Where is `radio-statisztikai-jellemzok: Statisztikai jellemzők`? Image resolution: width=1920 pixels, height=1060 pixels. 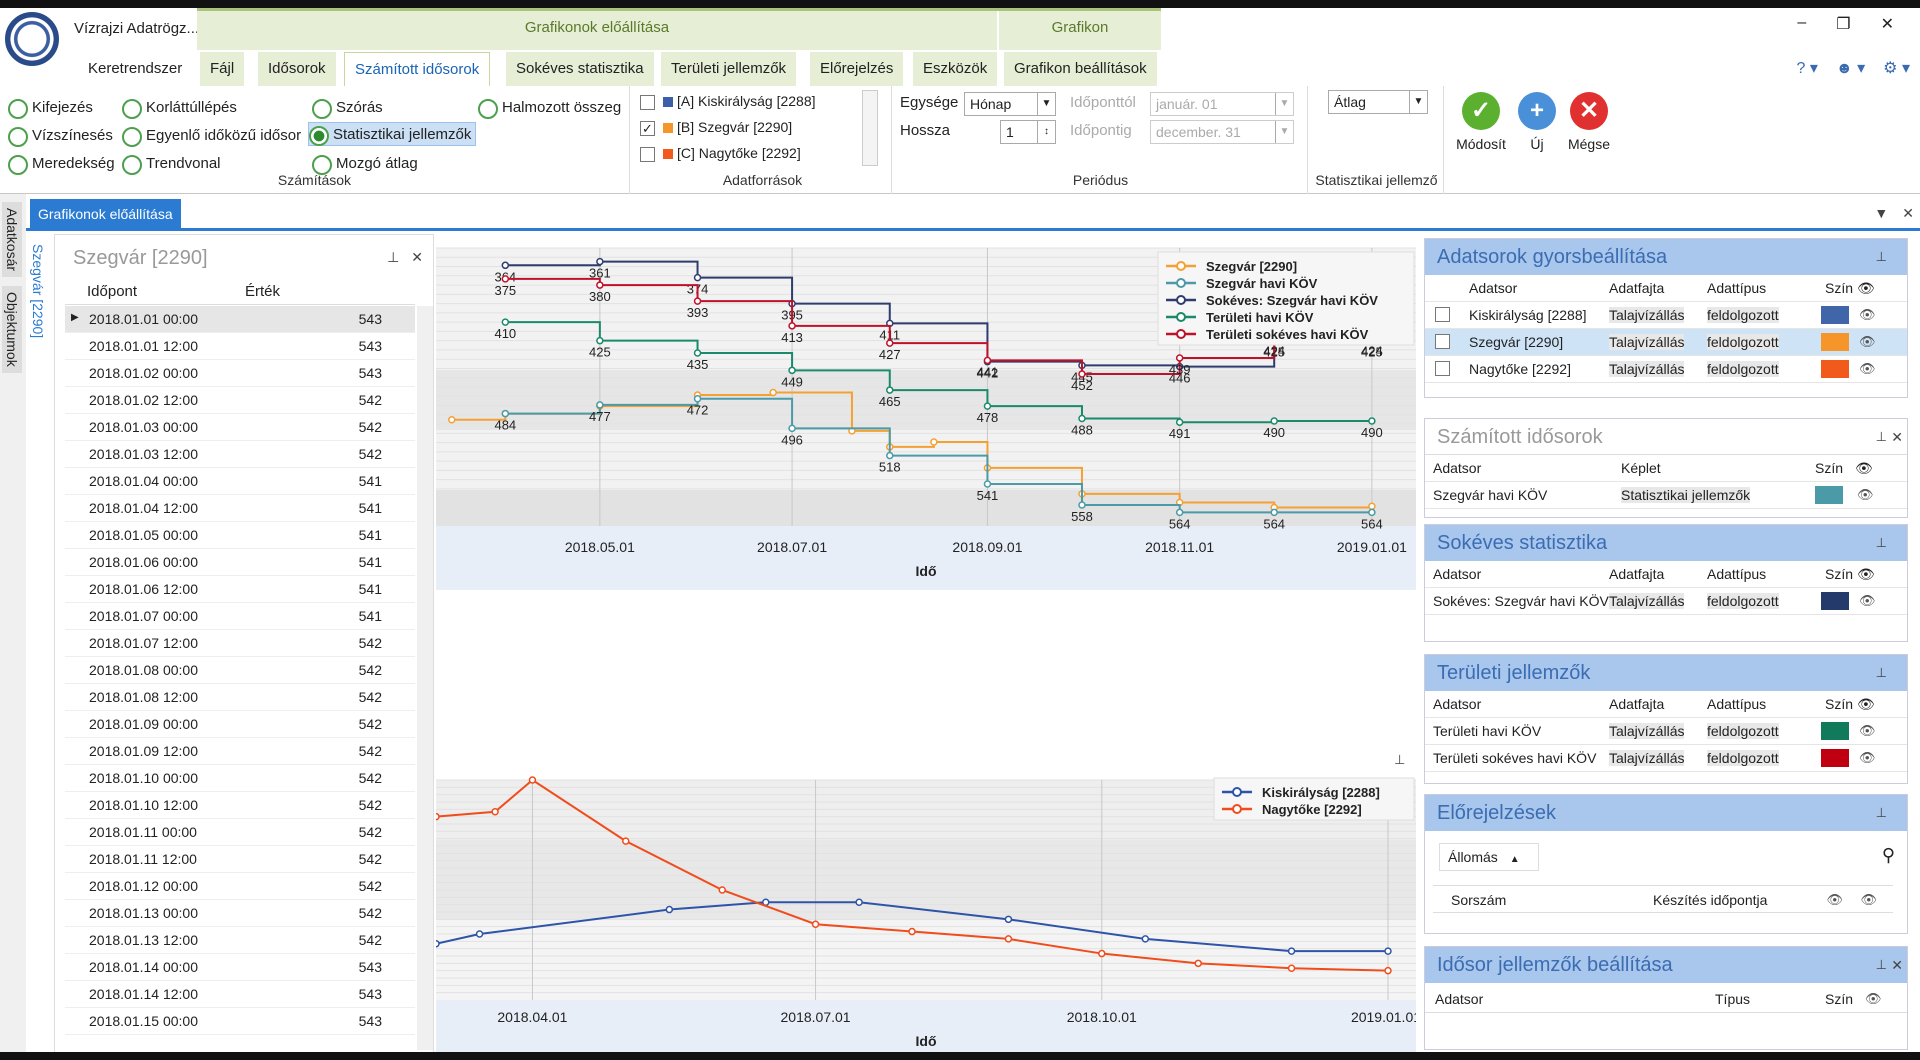
radio-statisztikai-jellemzok: Statisztikai jellemzők is located at coordinates (392, 134).